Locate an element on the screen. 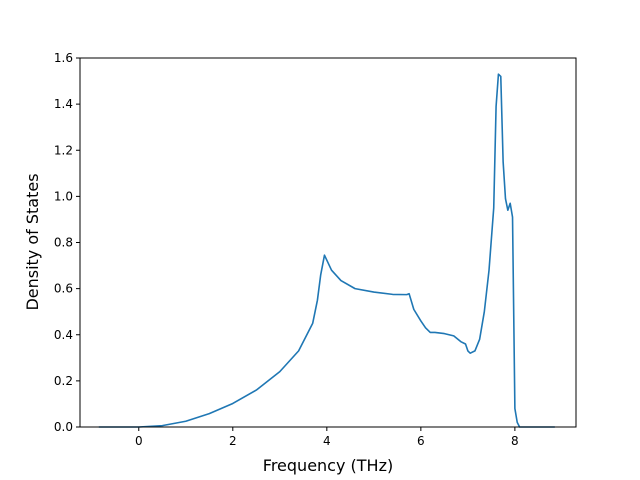  y-tick-label: 1.6 is located at coordinates (63, 58).